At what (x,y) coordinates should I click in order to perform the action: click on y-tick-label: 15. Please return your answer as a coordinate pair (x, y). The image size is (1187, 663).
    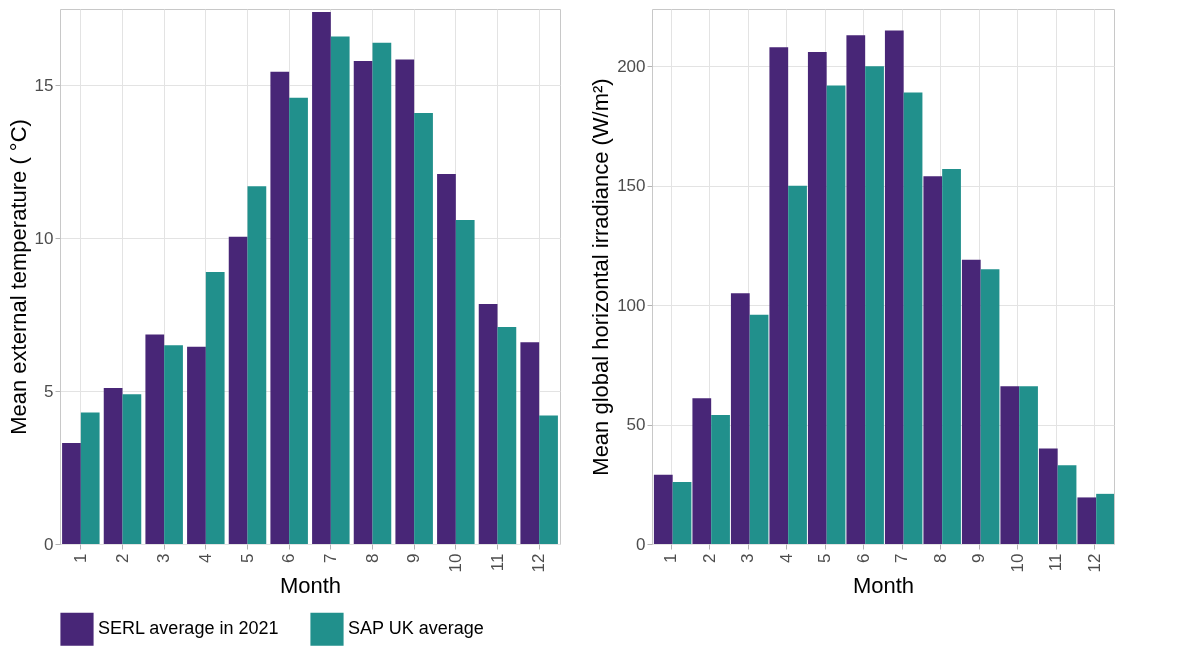
    Looking at the image, I should click on (44, 85).